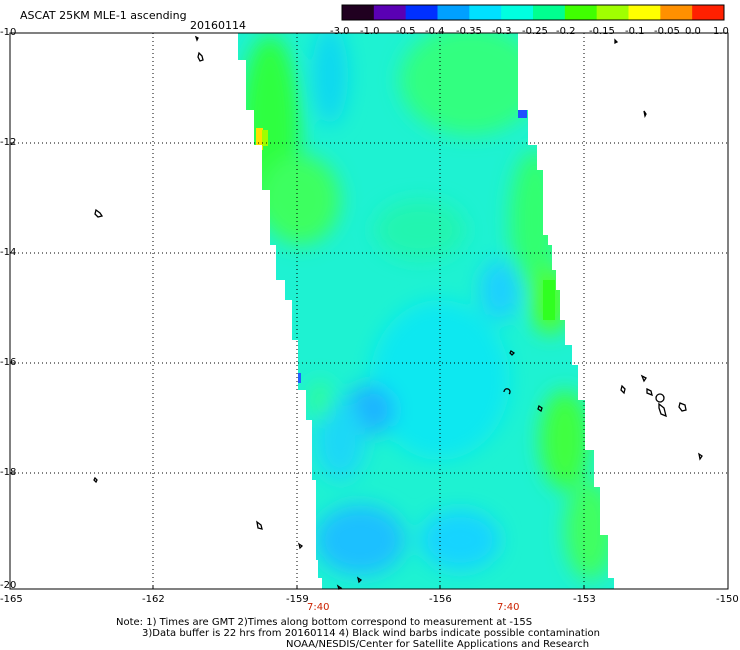 This screenshot has height=650, width=740. I want to click on colorbar-label: -0.3, so click(502, 31).